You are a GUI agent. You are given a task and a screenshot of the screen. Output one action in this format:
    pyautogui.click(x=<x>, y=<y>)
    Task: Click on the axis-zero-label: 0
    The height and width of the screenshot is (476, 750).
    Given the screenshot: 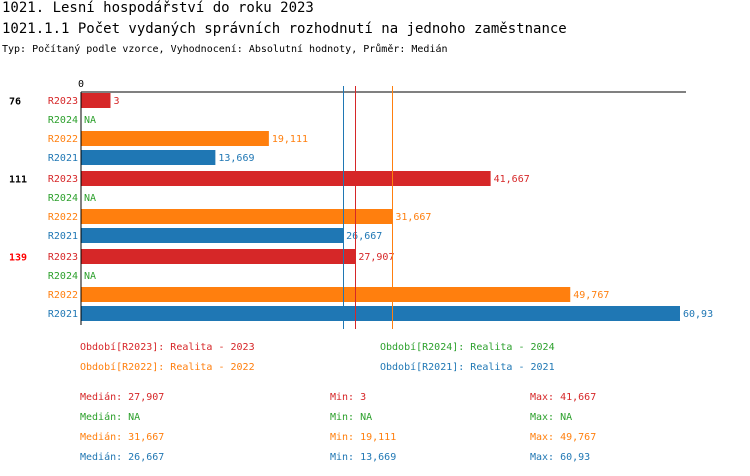 What is the action you would take?
    pyautogui.click(x=81, y=84)
    